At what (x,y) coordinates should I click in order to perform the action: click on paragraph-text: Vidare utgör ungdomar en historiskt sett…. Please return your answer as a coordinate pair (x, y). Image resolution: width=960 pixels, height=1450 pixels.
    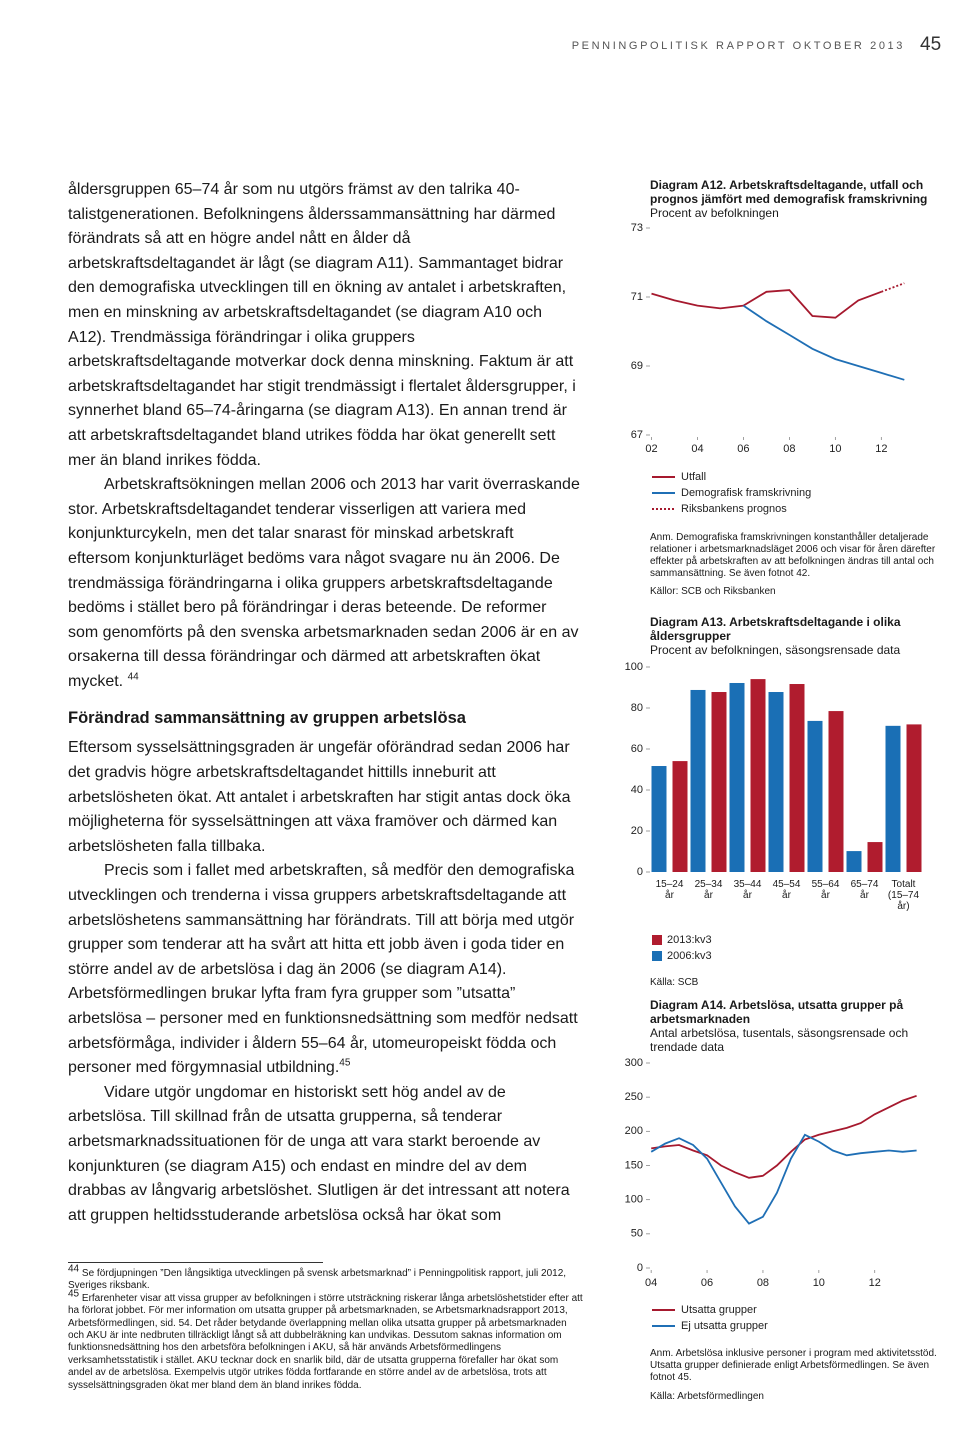
    Looking at the image, I should click on (319, 1153).